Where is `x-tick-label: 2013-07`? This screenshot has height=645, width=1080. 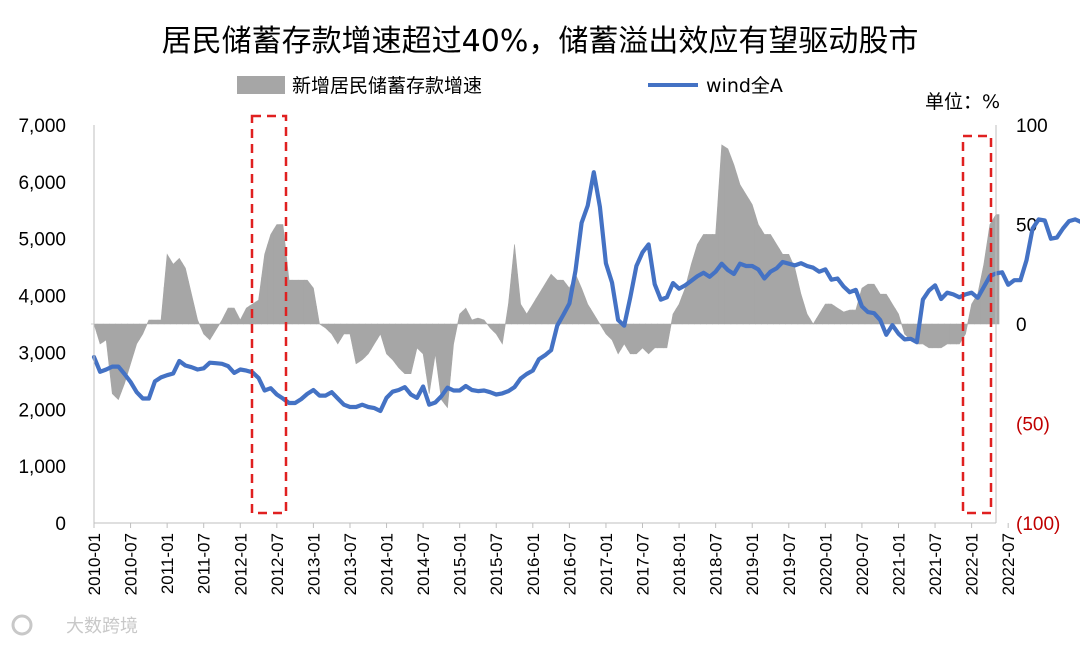
x-tick-label: 2013-07 is located at coordinates (350, 564).